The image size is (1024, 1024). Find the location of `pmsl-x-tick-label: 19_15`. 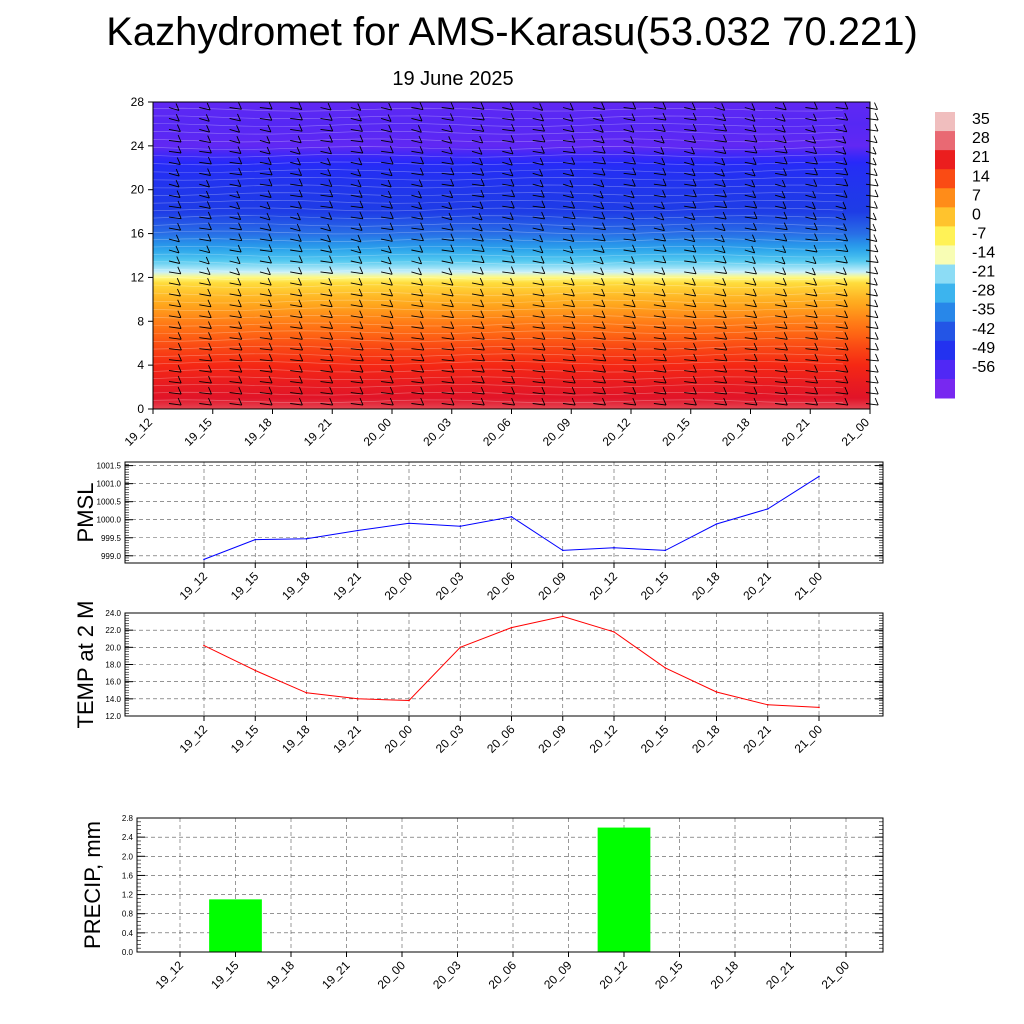

pmsl-x-tick-label: 19_15 is located at coordinates (245, 586).